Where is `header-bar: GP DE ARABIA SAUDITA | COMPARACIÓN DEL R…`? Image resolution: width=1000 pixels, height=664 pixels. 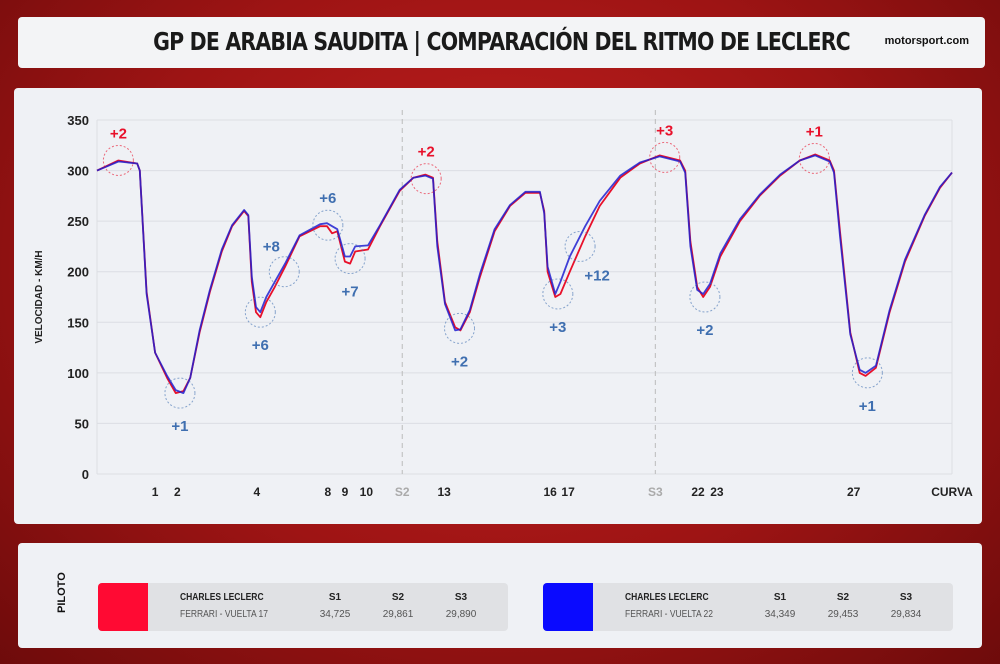 header-bar: GP DE ARABIA SAUDITA | COMPARACIÓN DEL R… is located at coordinates (501, 42).